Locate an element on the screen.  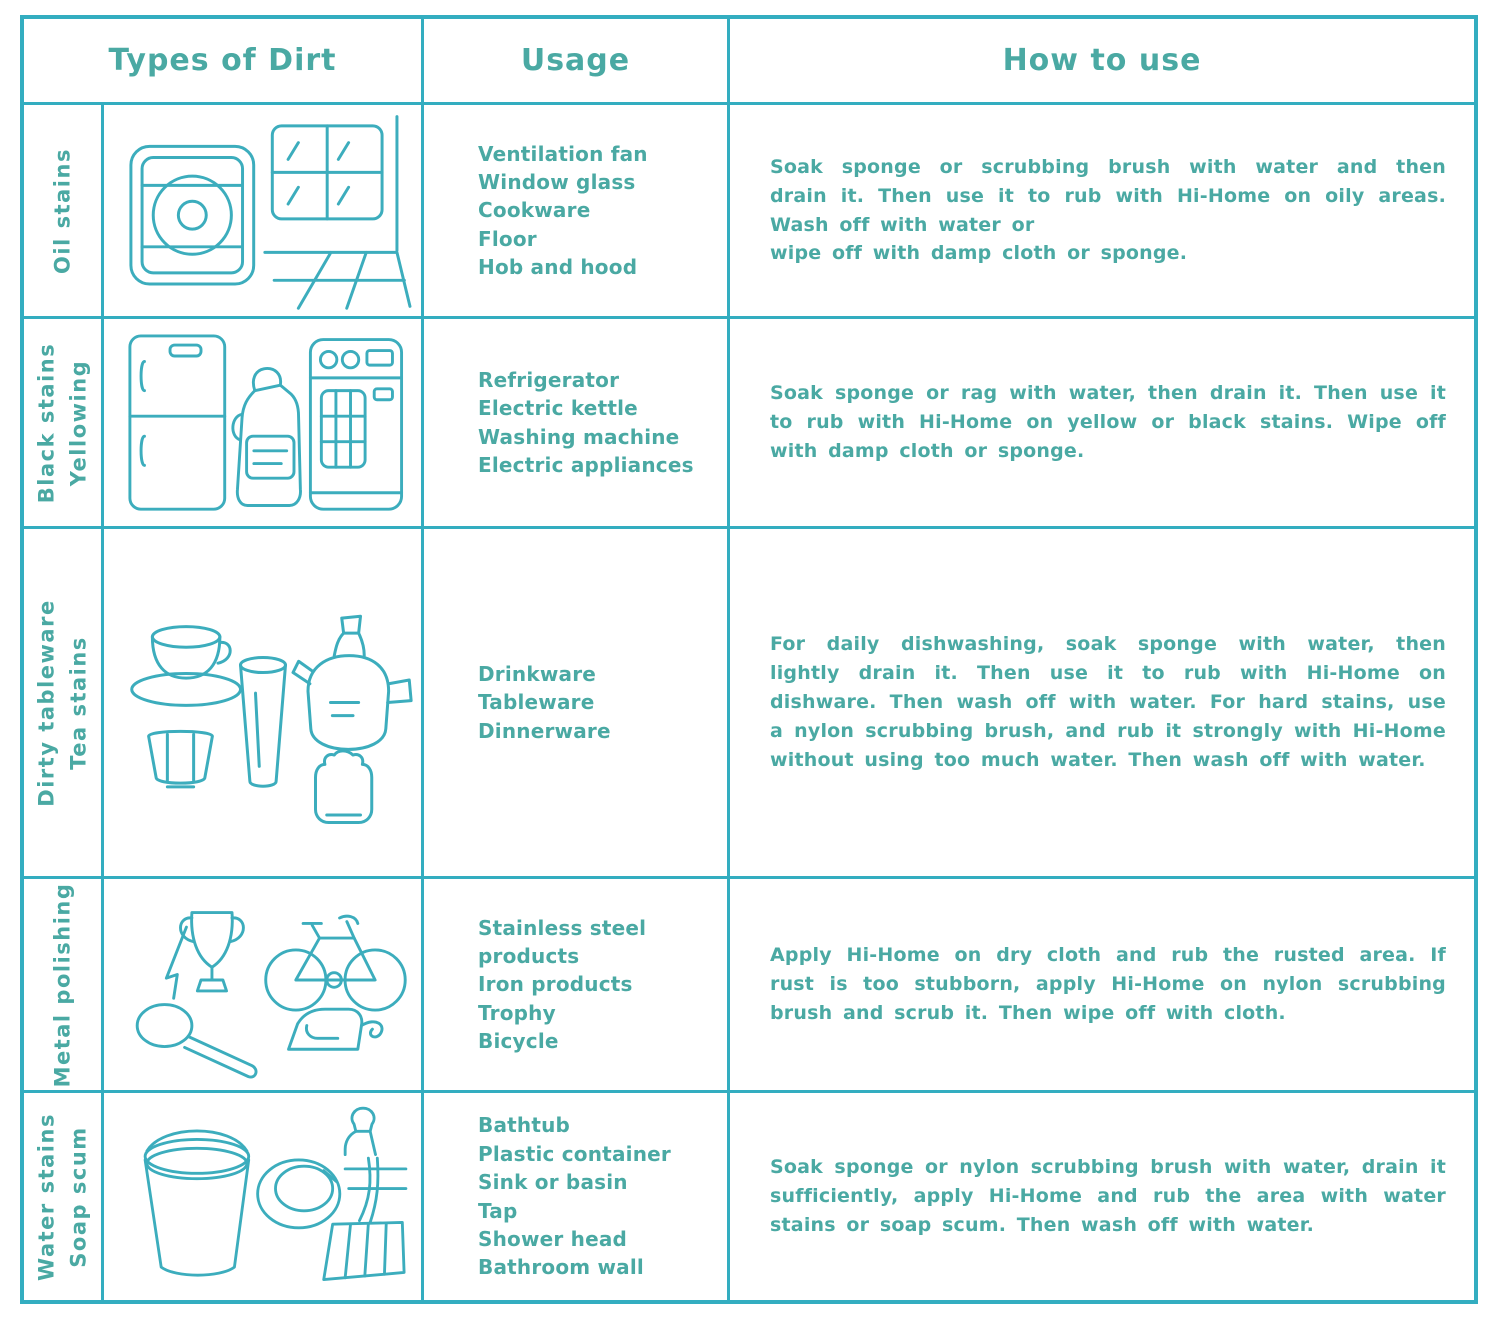
row-metal-polishing-type-label: Metal polishing is located at coordinates (61, 984).